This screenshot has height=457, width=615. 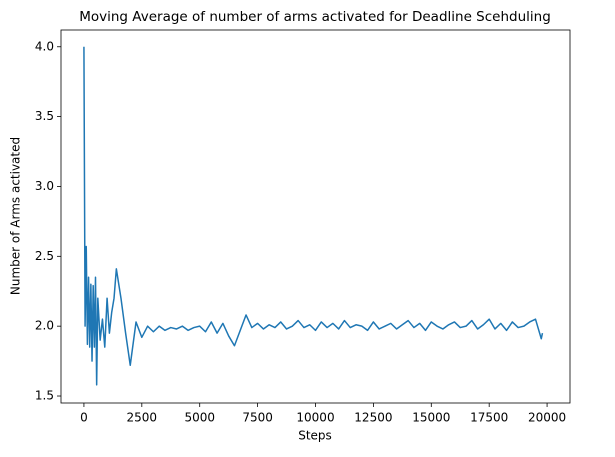 I want to click on y-tick-label: 2.0, so click(x=44, y=326).